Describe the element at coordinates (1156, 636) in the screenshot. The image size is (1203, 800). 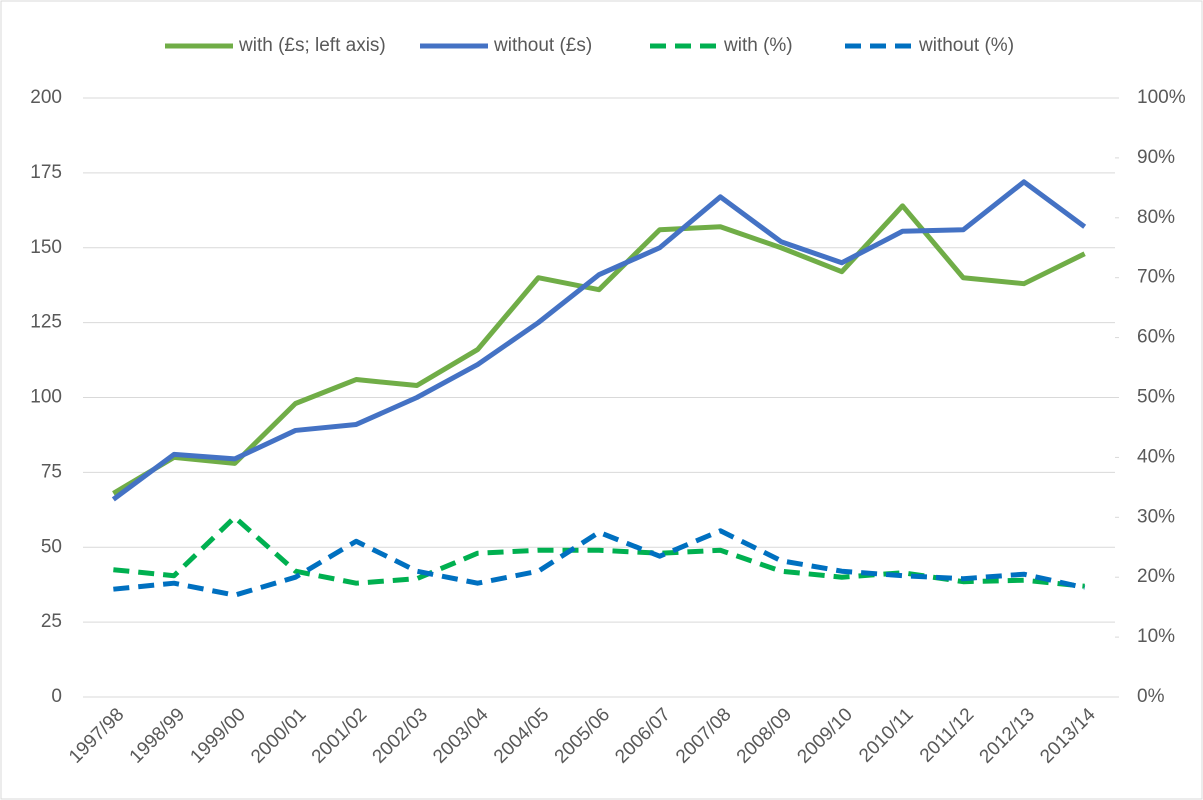
I see `y2-tick-label: 10%` at that location.